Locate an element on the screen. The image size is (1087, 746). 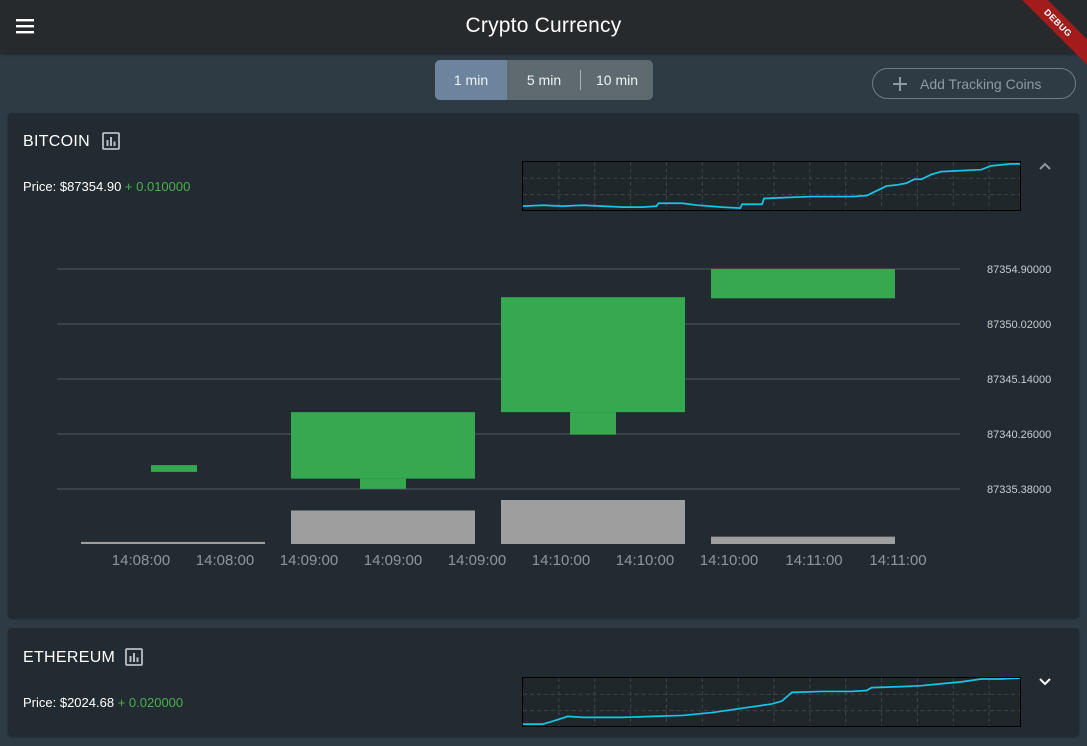
price-value: Price: $2024.68 is located at coordinates (69, 702).